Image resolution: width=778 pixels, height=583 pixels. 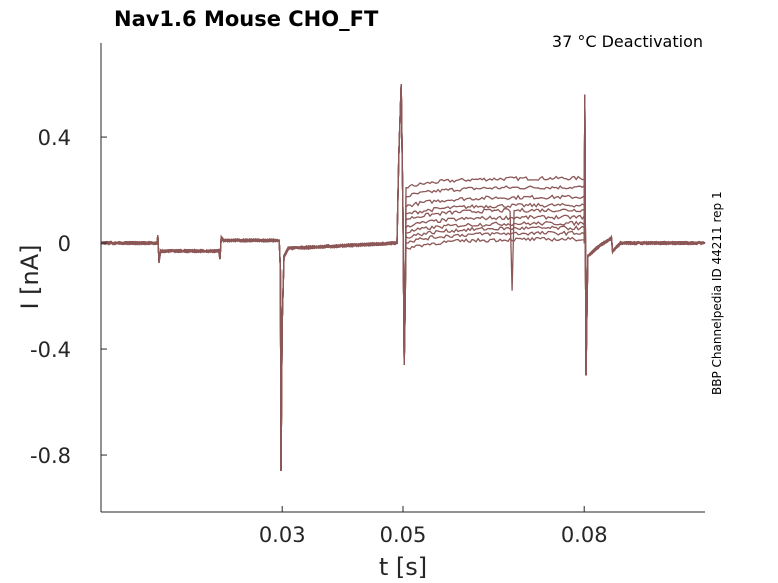 What do you see at coordinates (64, 244) in the screenshot?
I see `y-tick-label: 0` at bounding box center [64, 244].